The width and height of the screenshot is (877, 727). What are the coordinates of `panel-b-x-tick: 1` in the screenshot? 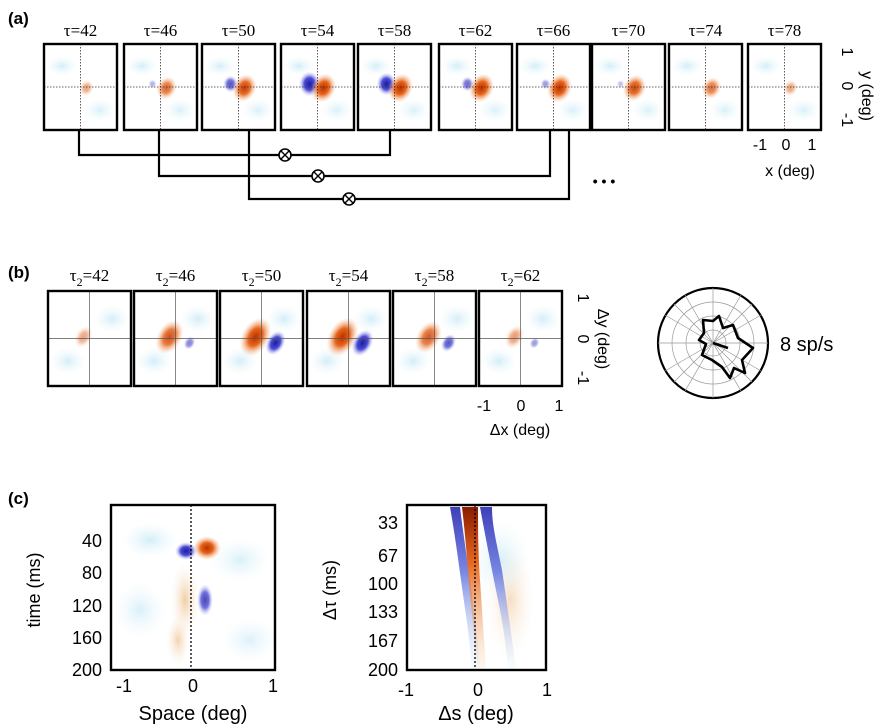 It's located at (559, 406).